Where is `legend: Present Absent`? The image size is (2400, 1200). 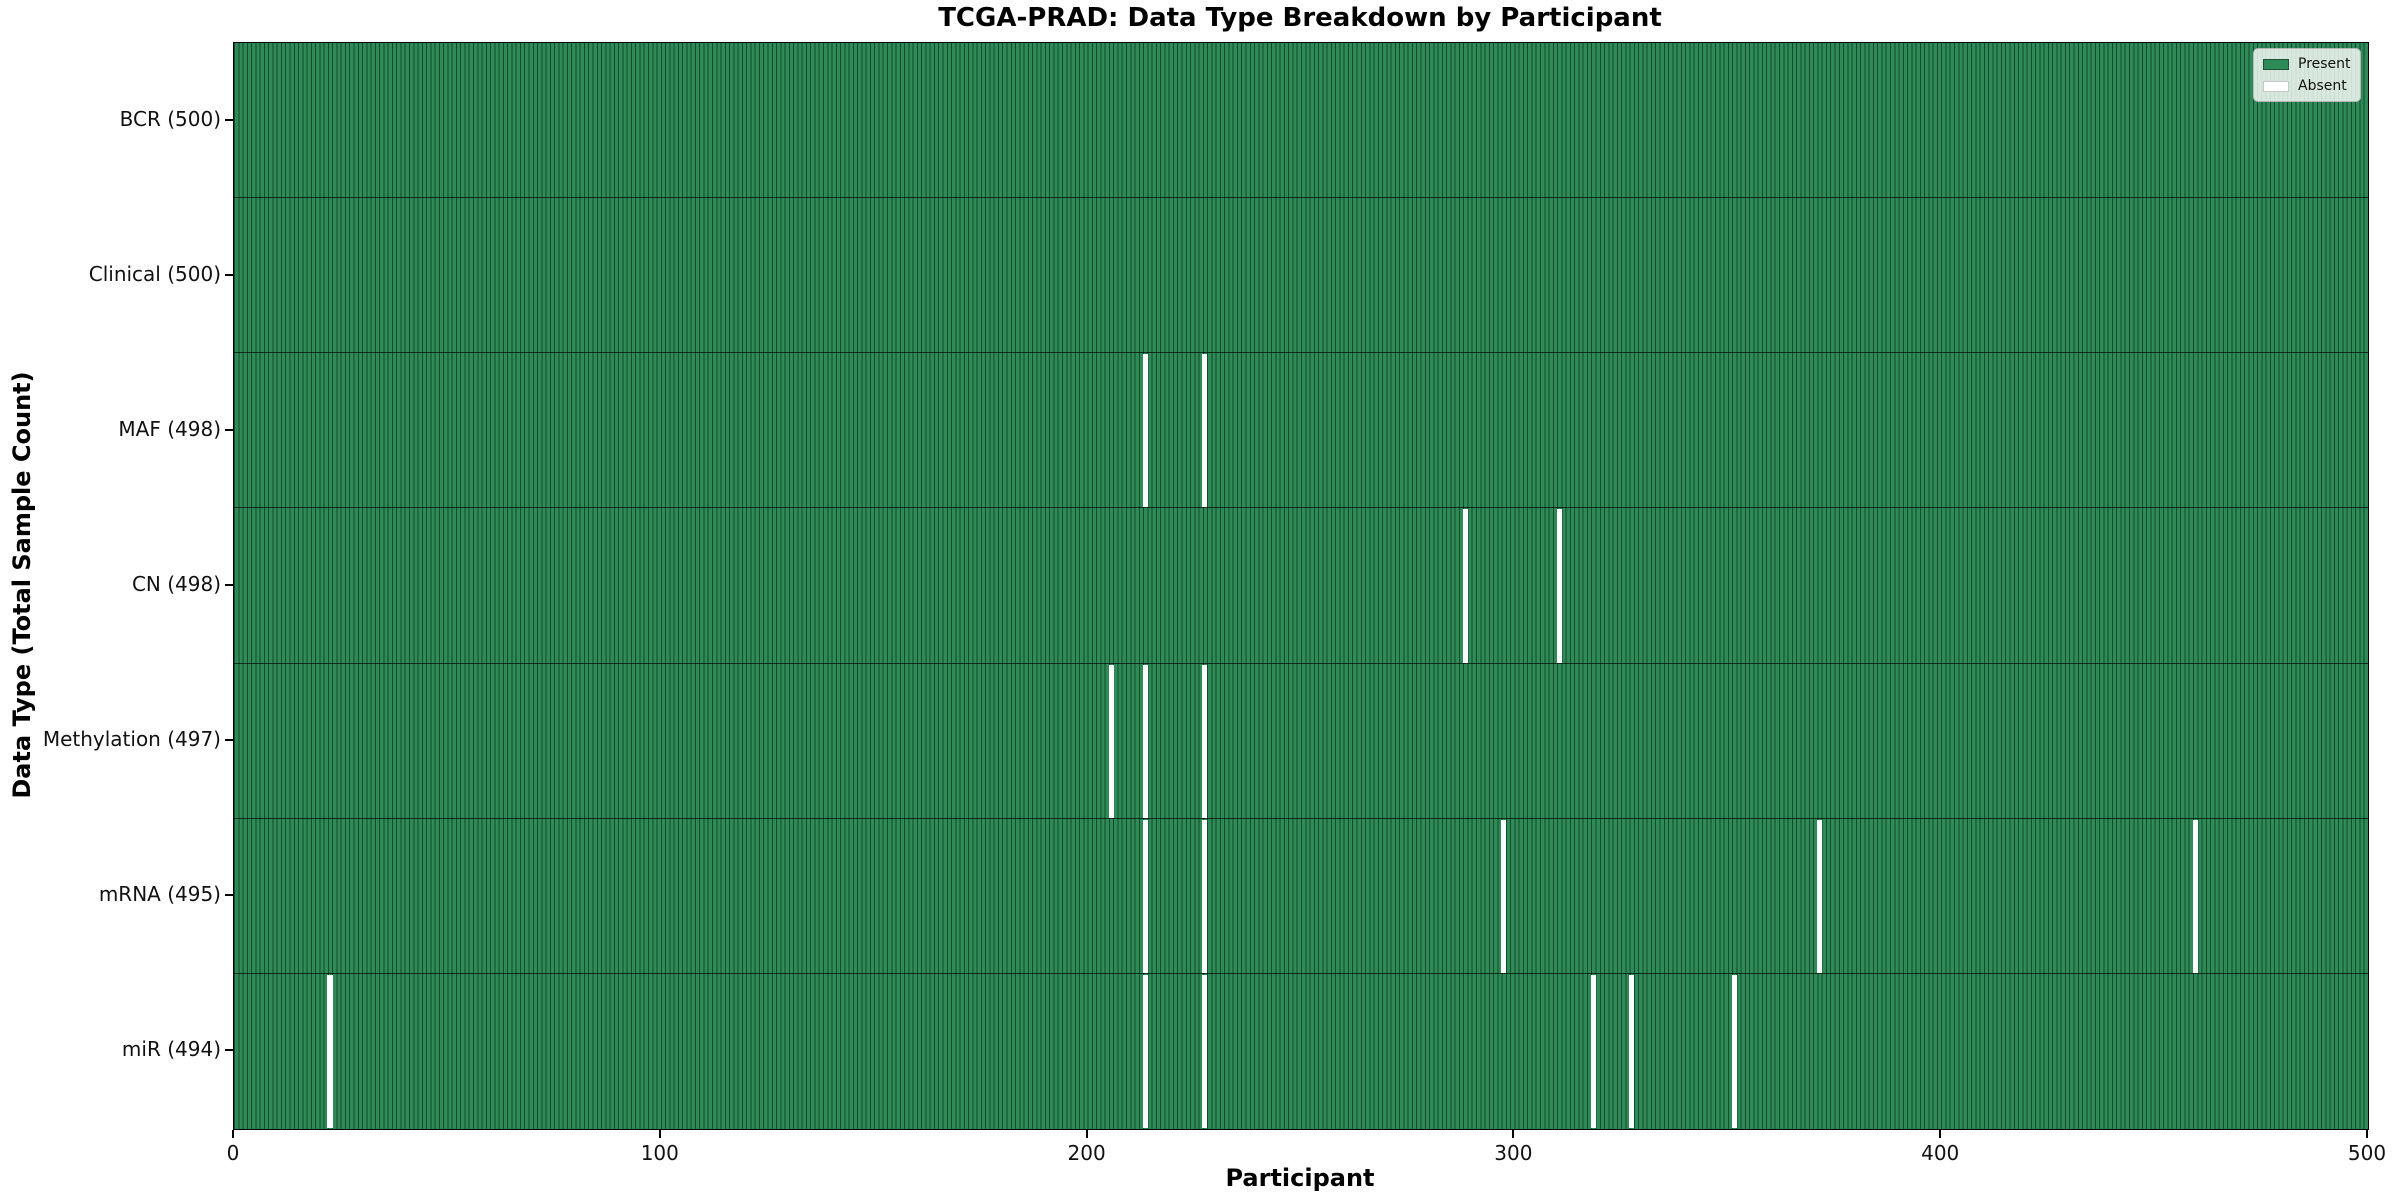
legend: Present Absent is located at coordinates (2307, 75).